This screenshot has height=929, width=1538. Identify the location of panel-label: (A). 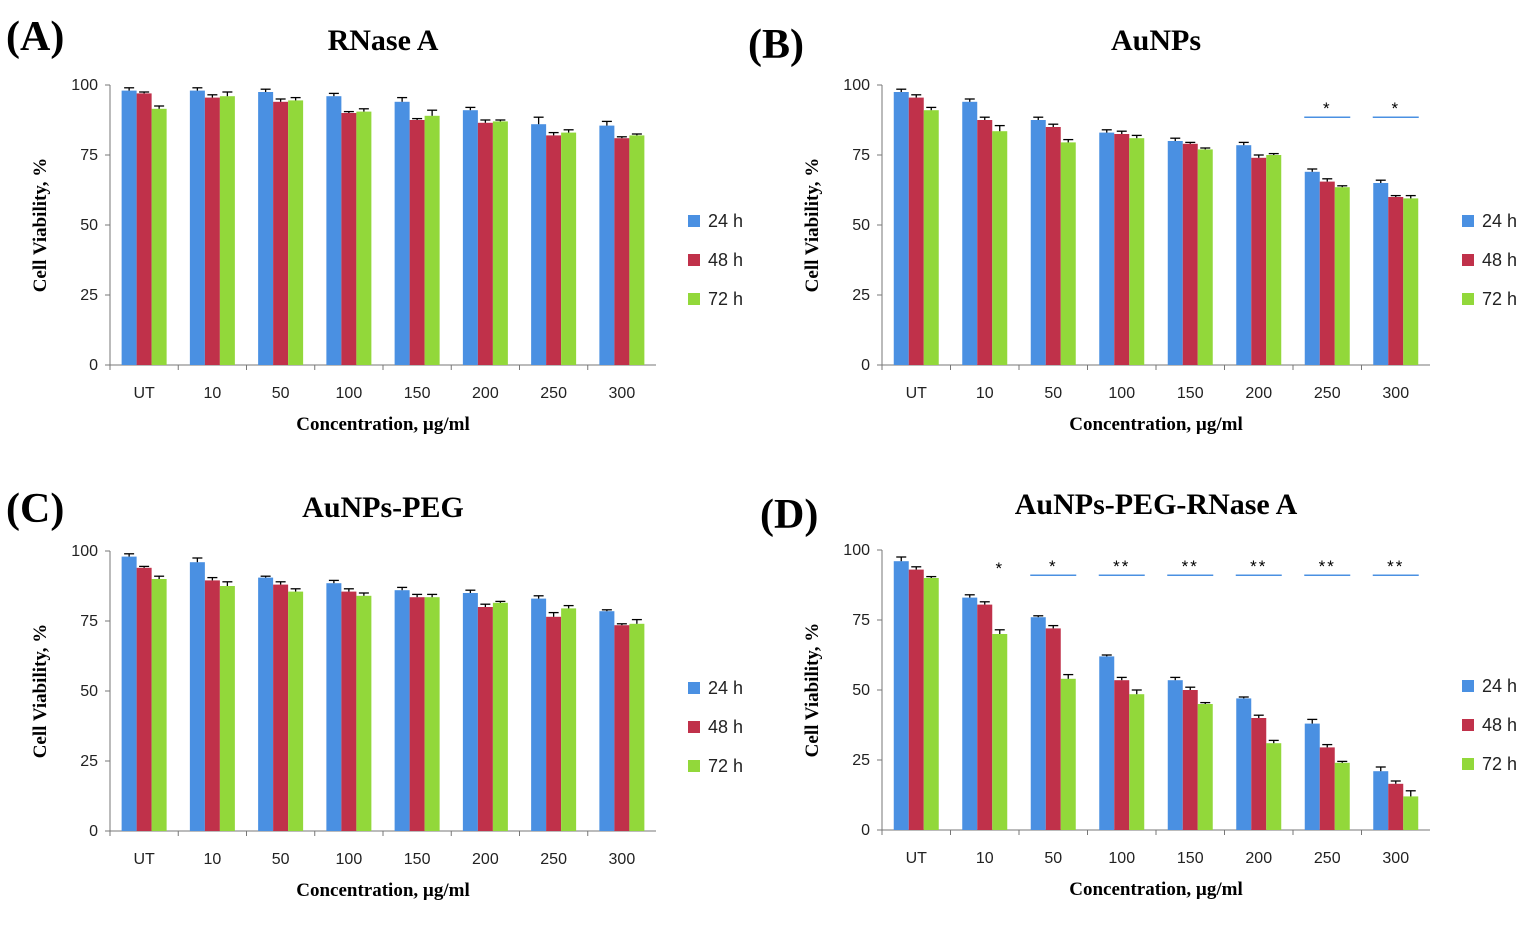
(35, 37).